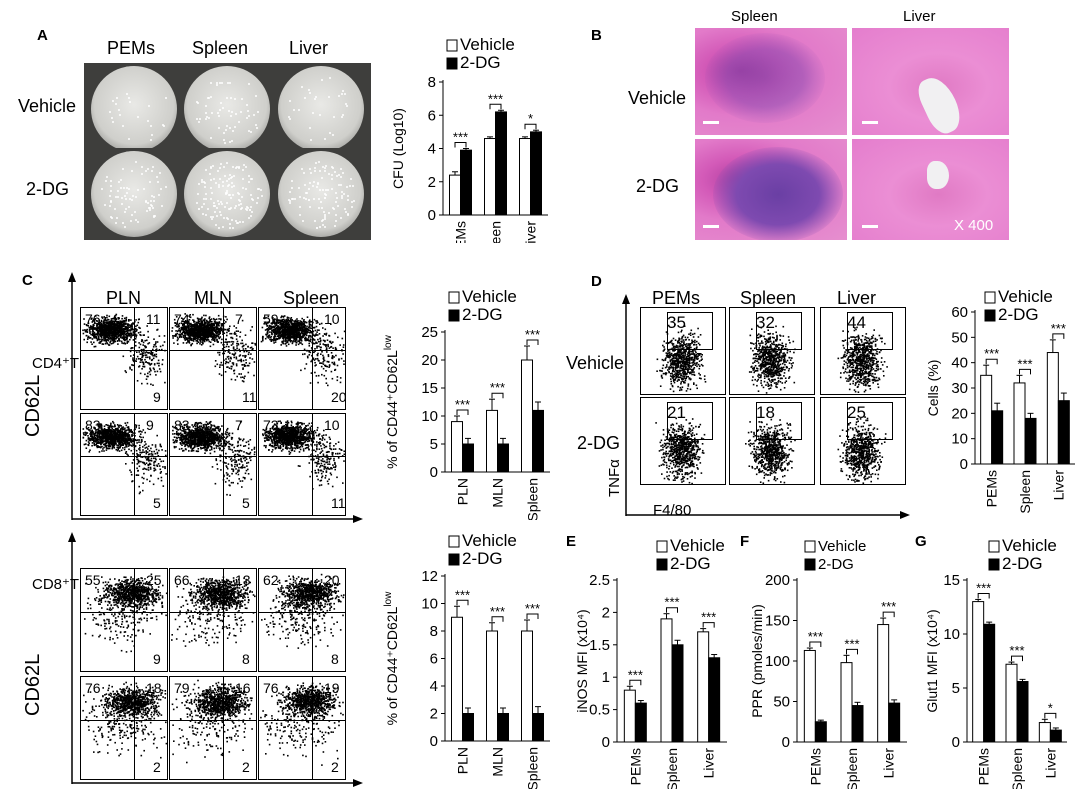  What do you see at coordinates (182, 580) in the screenshot?
I see `quadrant-value-upper-left: 66` at bounding box center [182, 580].